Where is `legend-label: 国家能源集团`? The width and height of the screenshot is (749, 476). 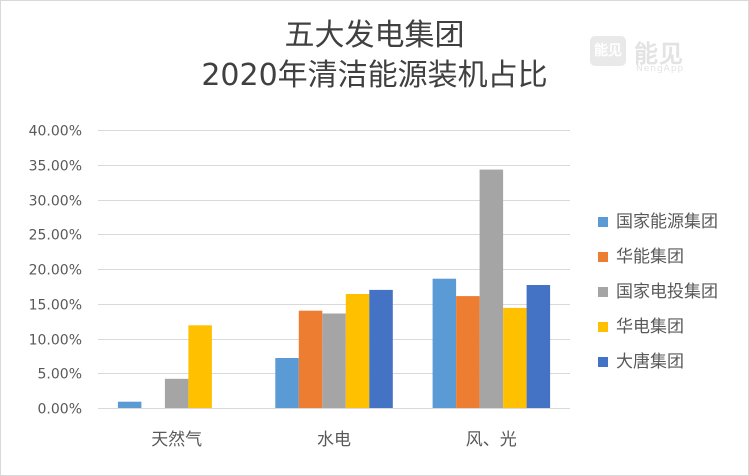
legend-label: 国家能源集团 is located at coordinates (667, 222).